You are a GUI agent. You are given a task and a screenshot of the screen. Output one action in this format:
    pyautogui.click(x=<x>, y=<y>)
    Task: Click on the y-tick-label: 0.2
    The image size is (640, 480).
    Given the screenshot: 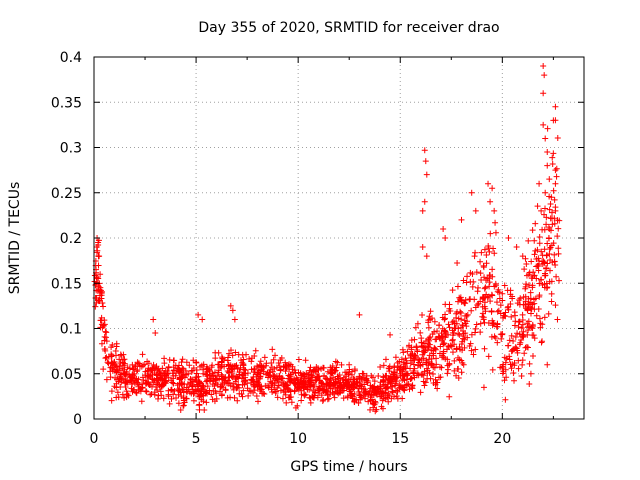 What is the action you would take?
    pyautogui.click(x=71, y=239)
    